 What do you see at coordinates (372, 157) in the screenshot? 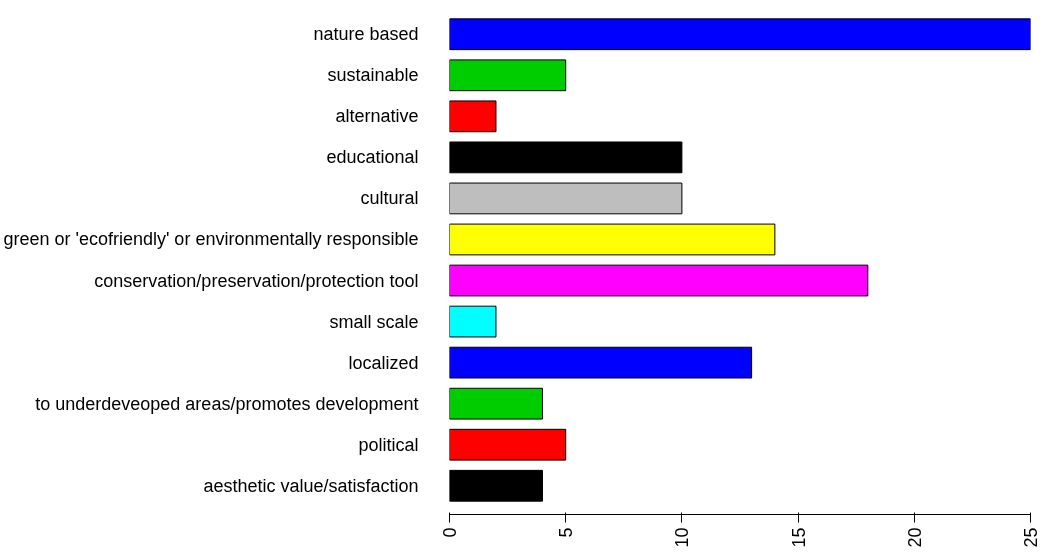
I see `y-tick-label: educational` at bounding box center [372, 157].